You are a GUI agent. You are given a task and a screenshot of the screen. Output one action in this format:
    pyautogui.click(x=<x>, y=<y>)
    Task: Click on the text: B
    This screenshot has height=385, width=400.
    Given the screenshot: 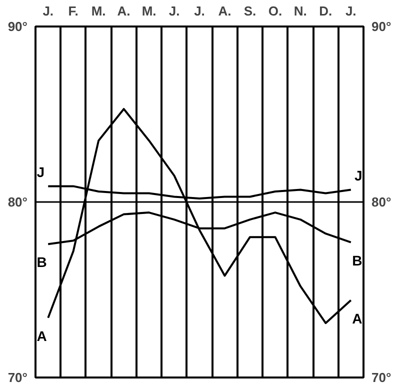 What is the action you would take?
    pyautogui.click(x=357, y=260)
    